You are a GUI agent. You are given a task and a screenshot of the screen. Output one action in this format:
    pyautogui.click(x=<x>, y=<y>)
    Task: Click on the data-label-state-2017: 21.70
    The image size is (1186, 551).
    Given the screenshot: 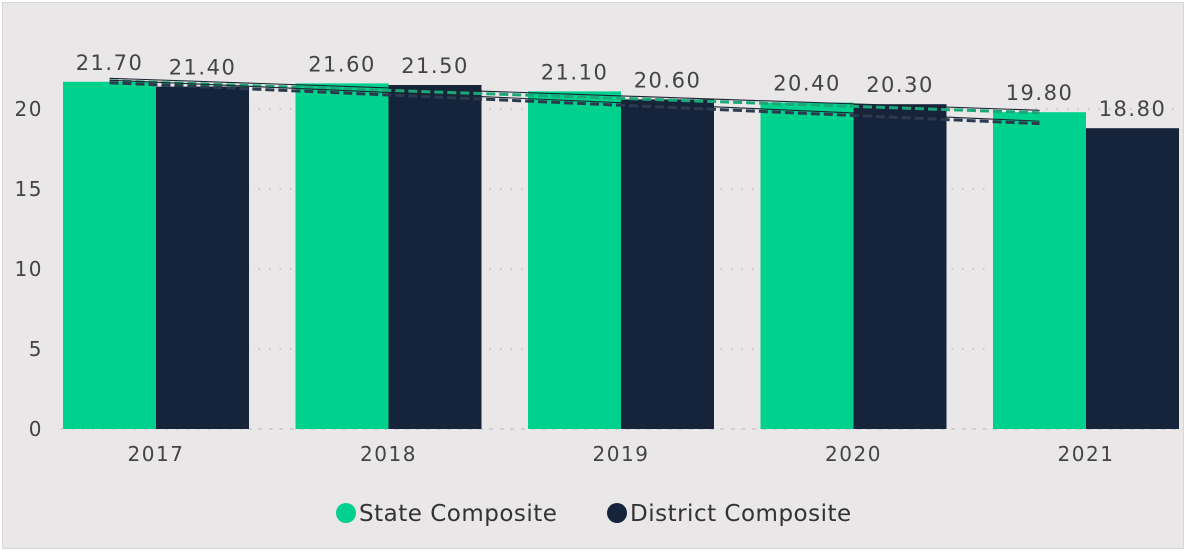 What is the action you would take?
    pyautogui.click(x=110, y=63)
    